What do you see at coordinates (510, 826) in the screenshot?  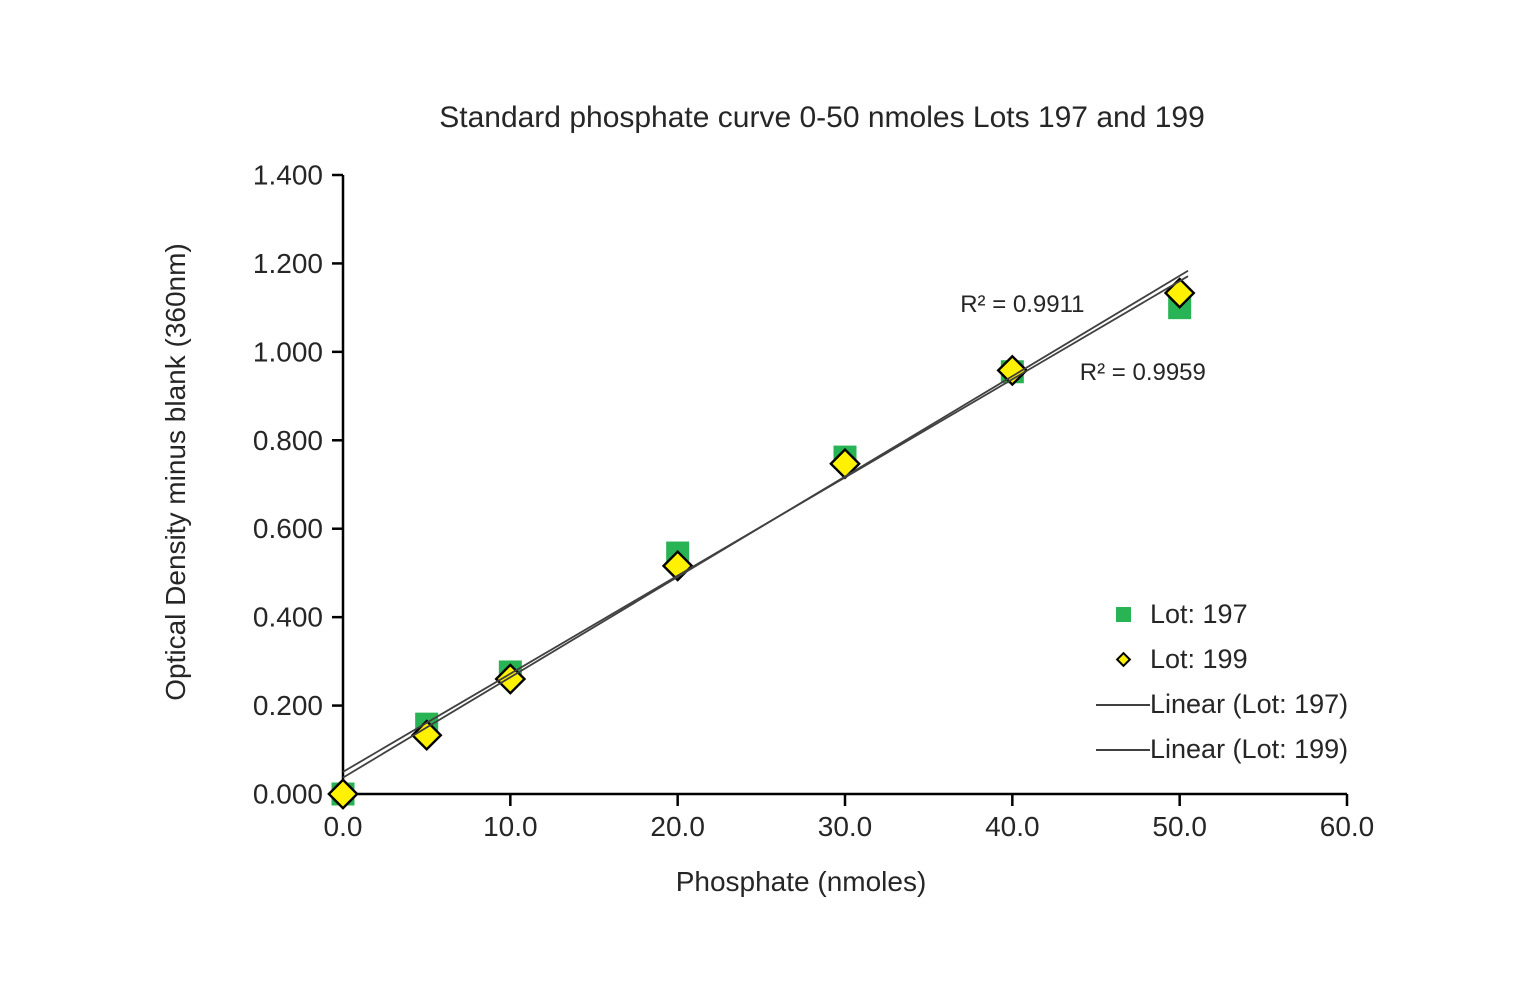 I see `x-tick-label: 10.0` at bounding box center [510, 826].